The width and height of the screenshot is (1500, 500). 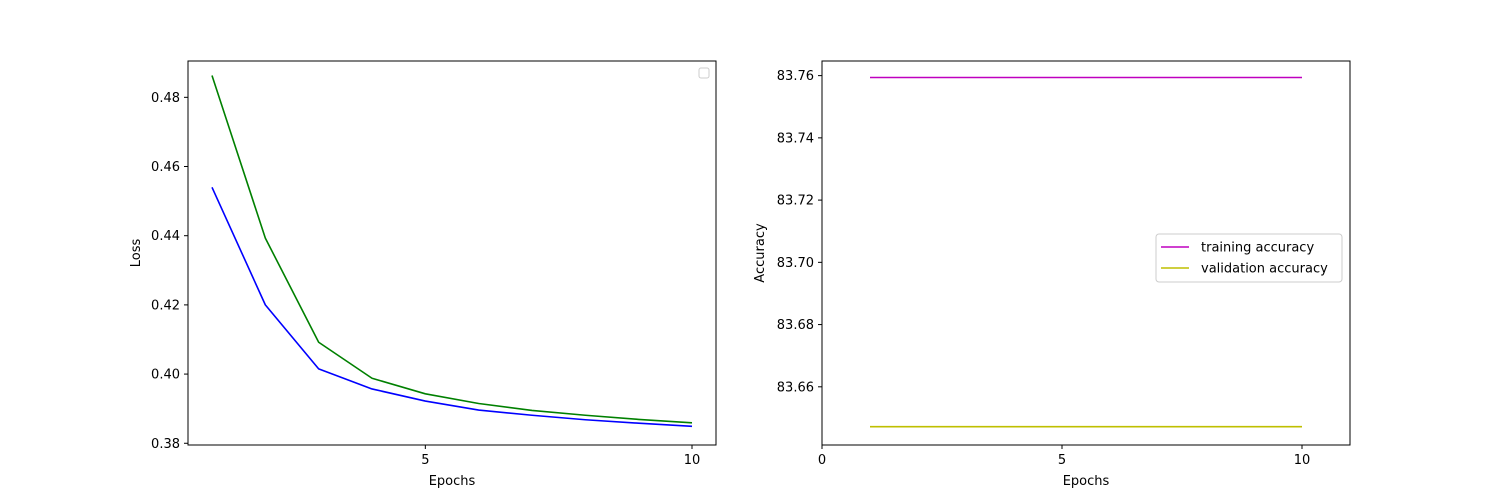 What do you see at coordinates (795, 76) in the screenshot?
I see `y-tick-label: 83.76` at bounding box center [795, 76].